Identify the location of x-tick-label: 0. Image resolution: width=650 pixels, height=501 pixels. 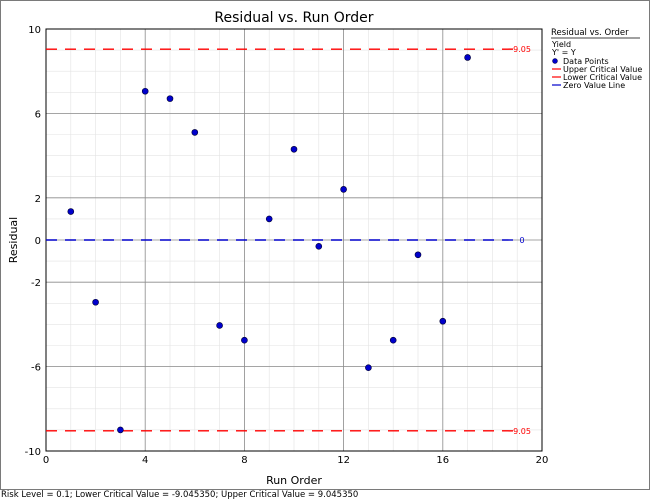
(46, 460).